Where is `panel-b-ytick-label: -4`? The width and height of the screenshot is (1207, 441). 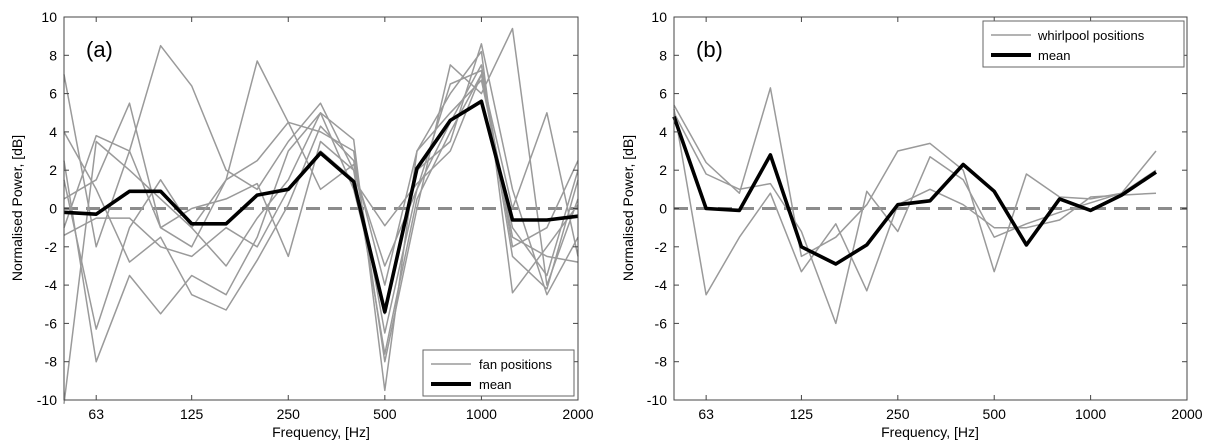 panel-b-ytick-label: -4 is located at coordinates (661, 285).